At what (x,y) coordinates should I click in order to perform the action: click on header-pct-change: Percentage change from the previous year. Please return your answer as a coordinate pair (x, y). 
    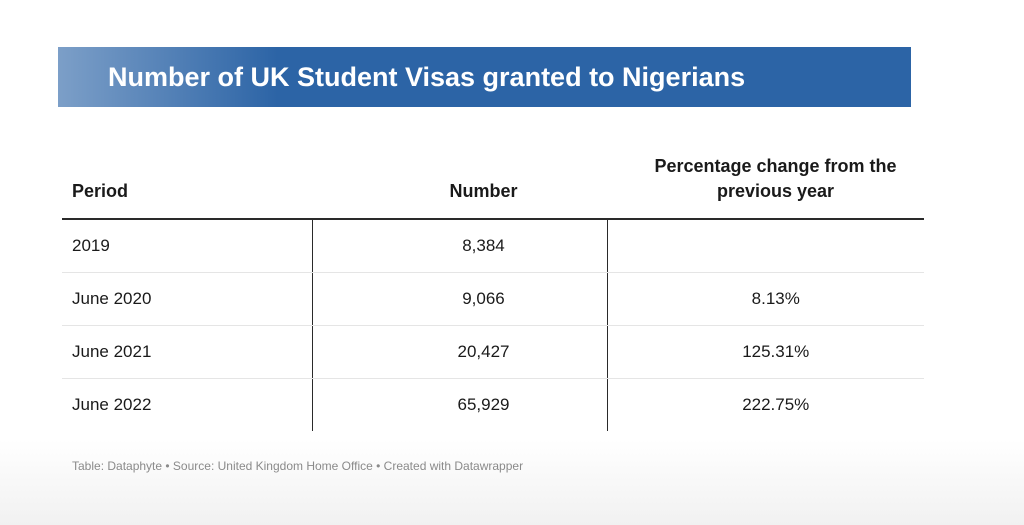
    Looking at the image, I should click on (765, 185).